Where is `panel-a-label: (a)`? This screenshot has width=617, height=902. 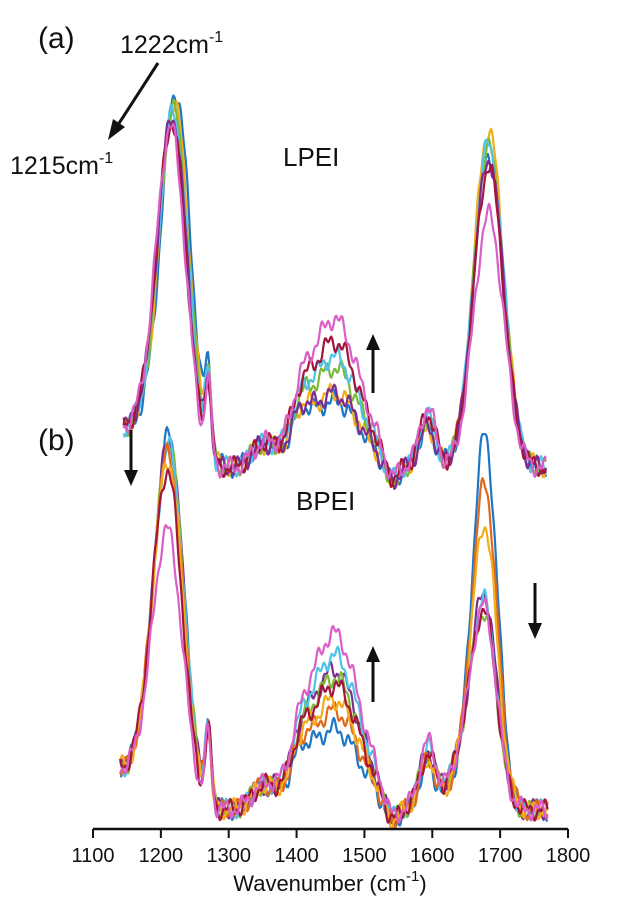
panel-a-label: (a) is located at coordinates (56, 38).